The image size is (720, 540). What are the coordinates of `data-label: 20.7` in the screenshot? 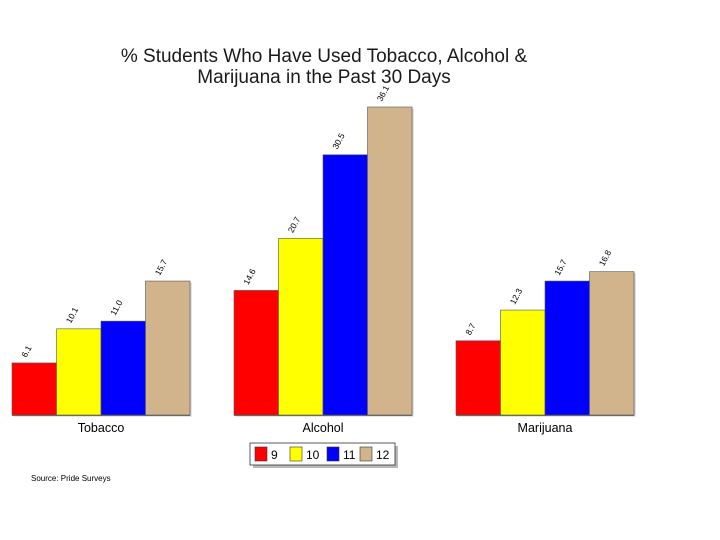 It's located at (294, 225).